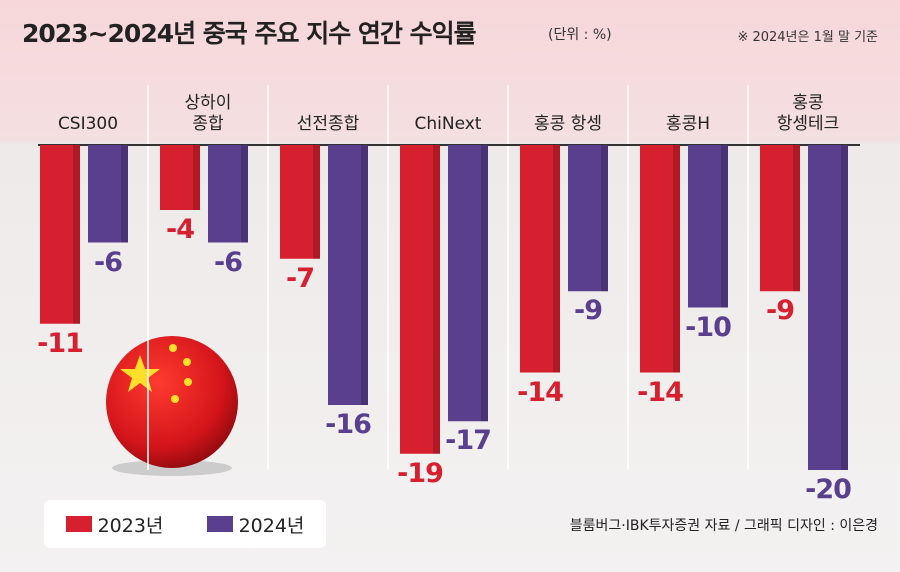  I want to click on legend-label: 2024년, so click(271, 525).